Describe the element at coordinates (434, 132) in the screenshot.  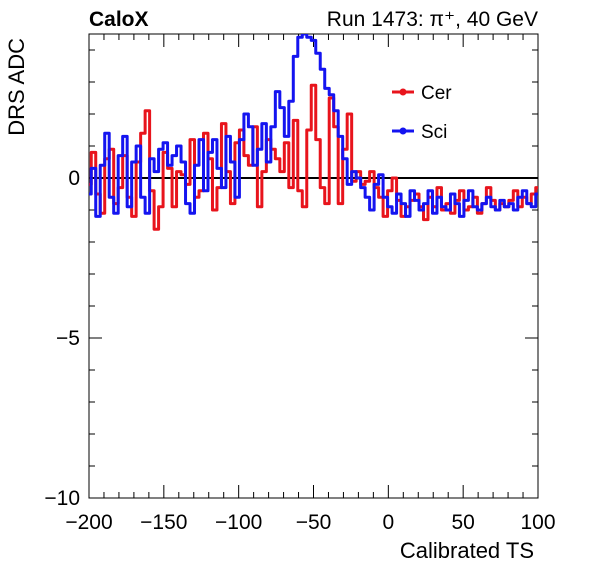
I see `legend-sci-label: Sci` at that location.